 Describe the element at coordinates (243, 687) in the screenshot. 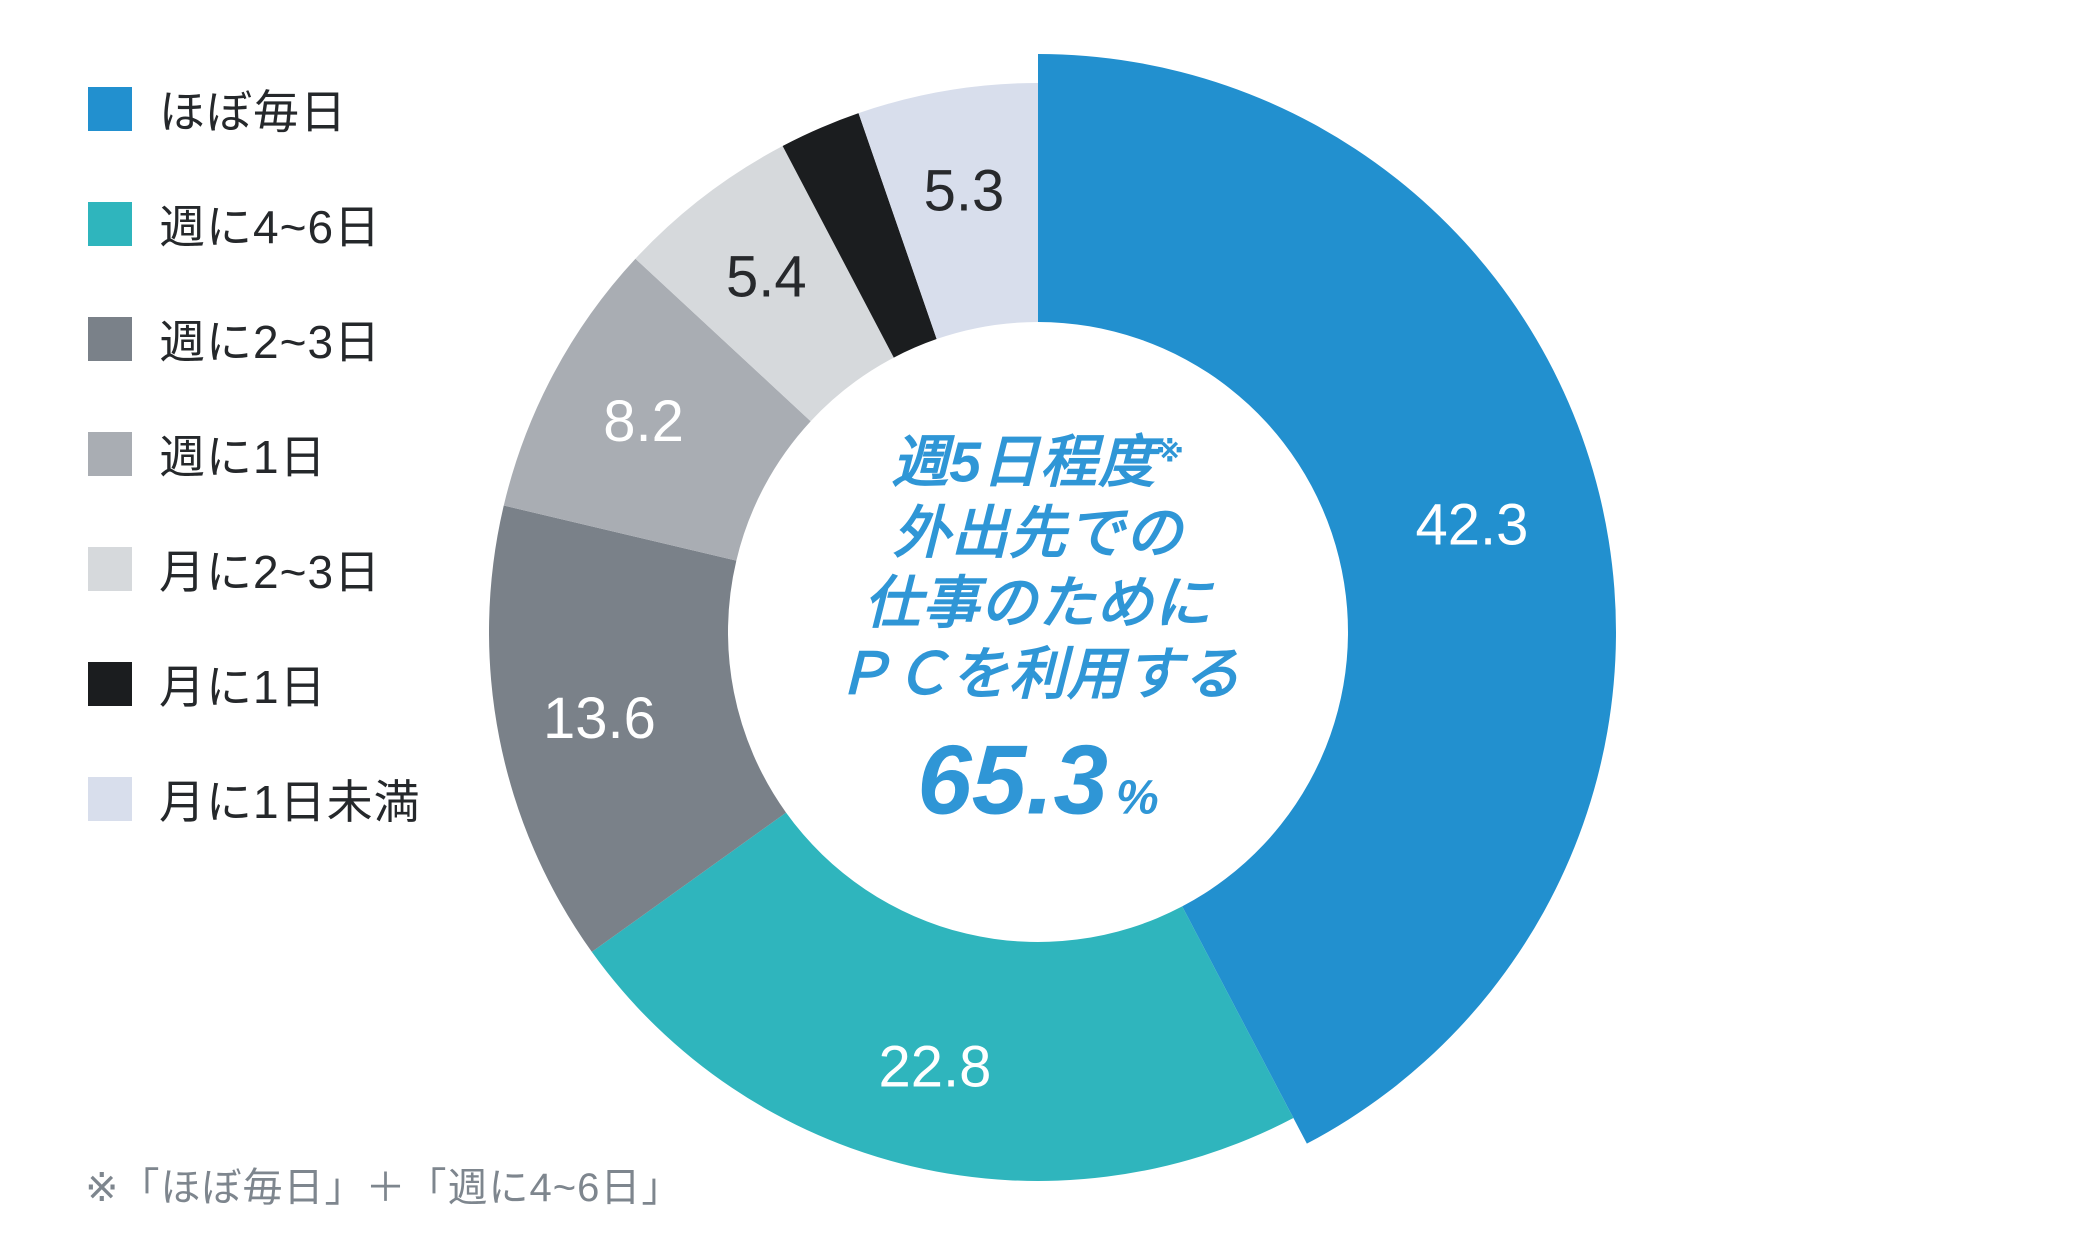

I see `legend-item-label: 月に1日` at that location.